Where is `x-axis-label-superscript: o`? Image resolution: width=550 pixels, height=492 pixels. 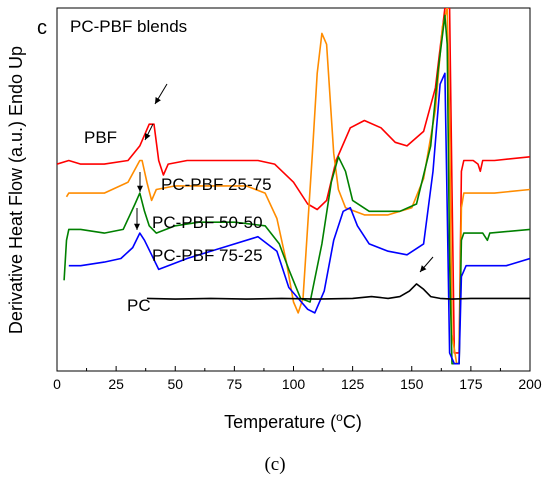 x-axis-label-superscript: o is located at coordinates (339, 417).